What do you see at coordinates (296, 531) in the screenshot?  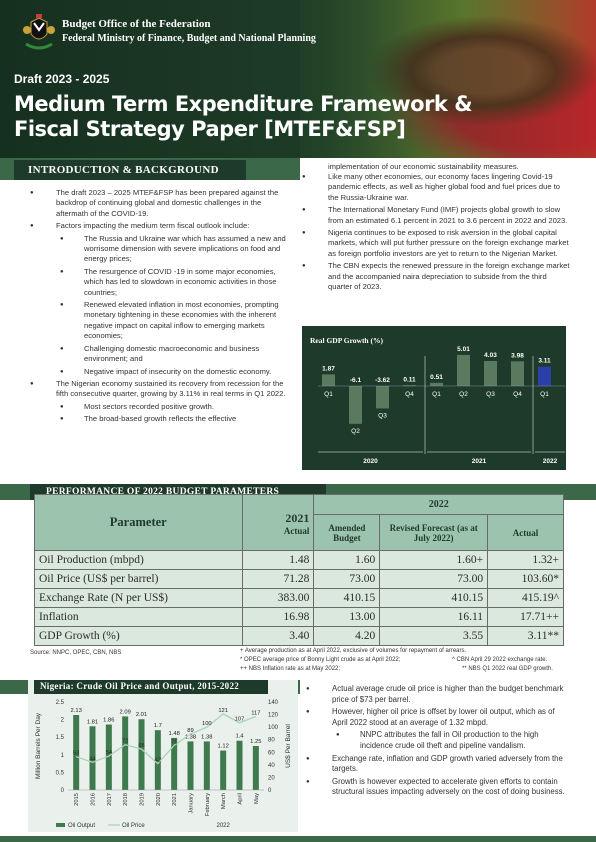 I see `col-2021-sub: Actual` at bounding box center [296, 531].